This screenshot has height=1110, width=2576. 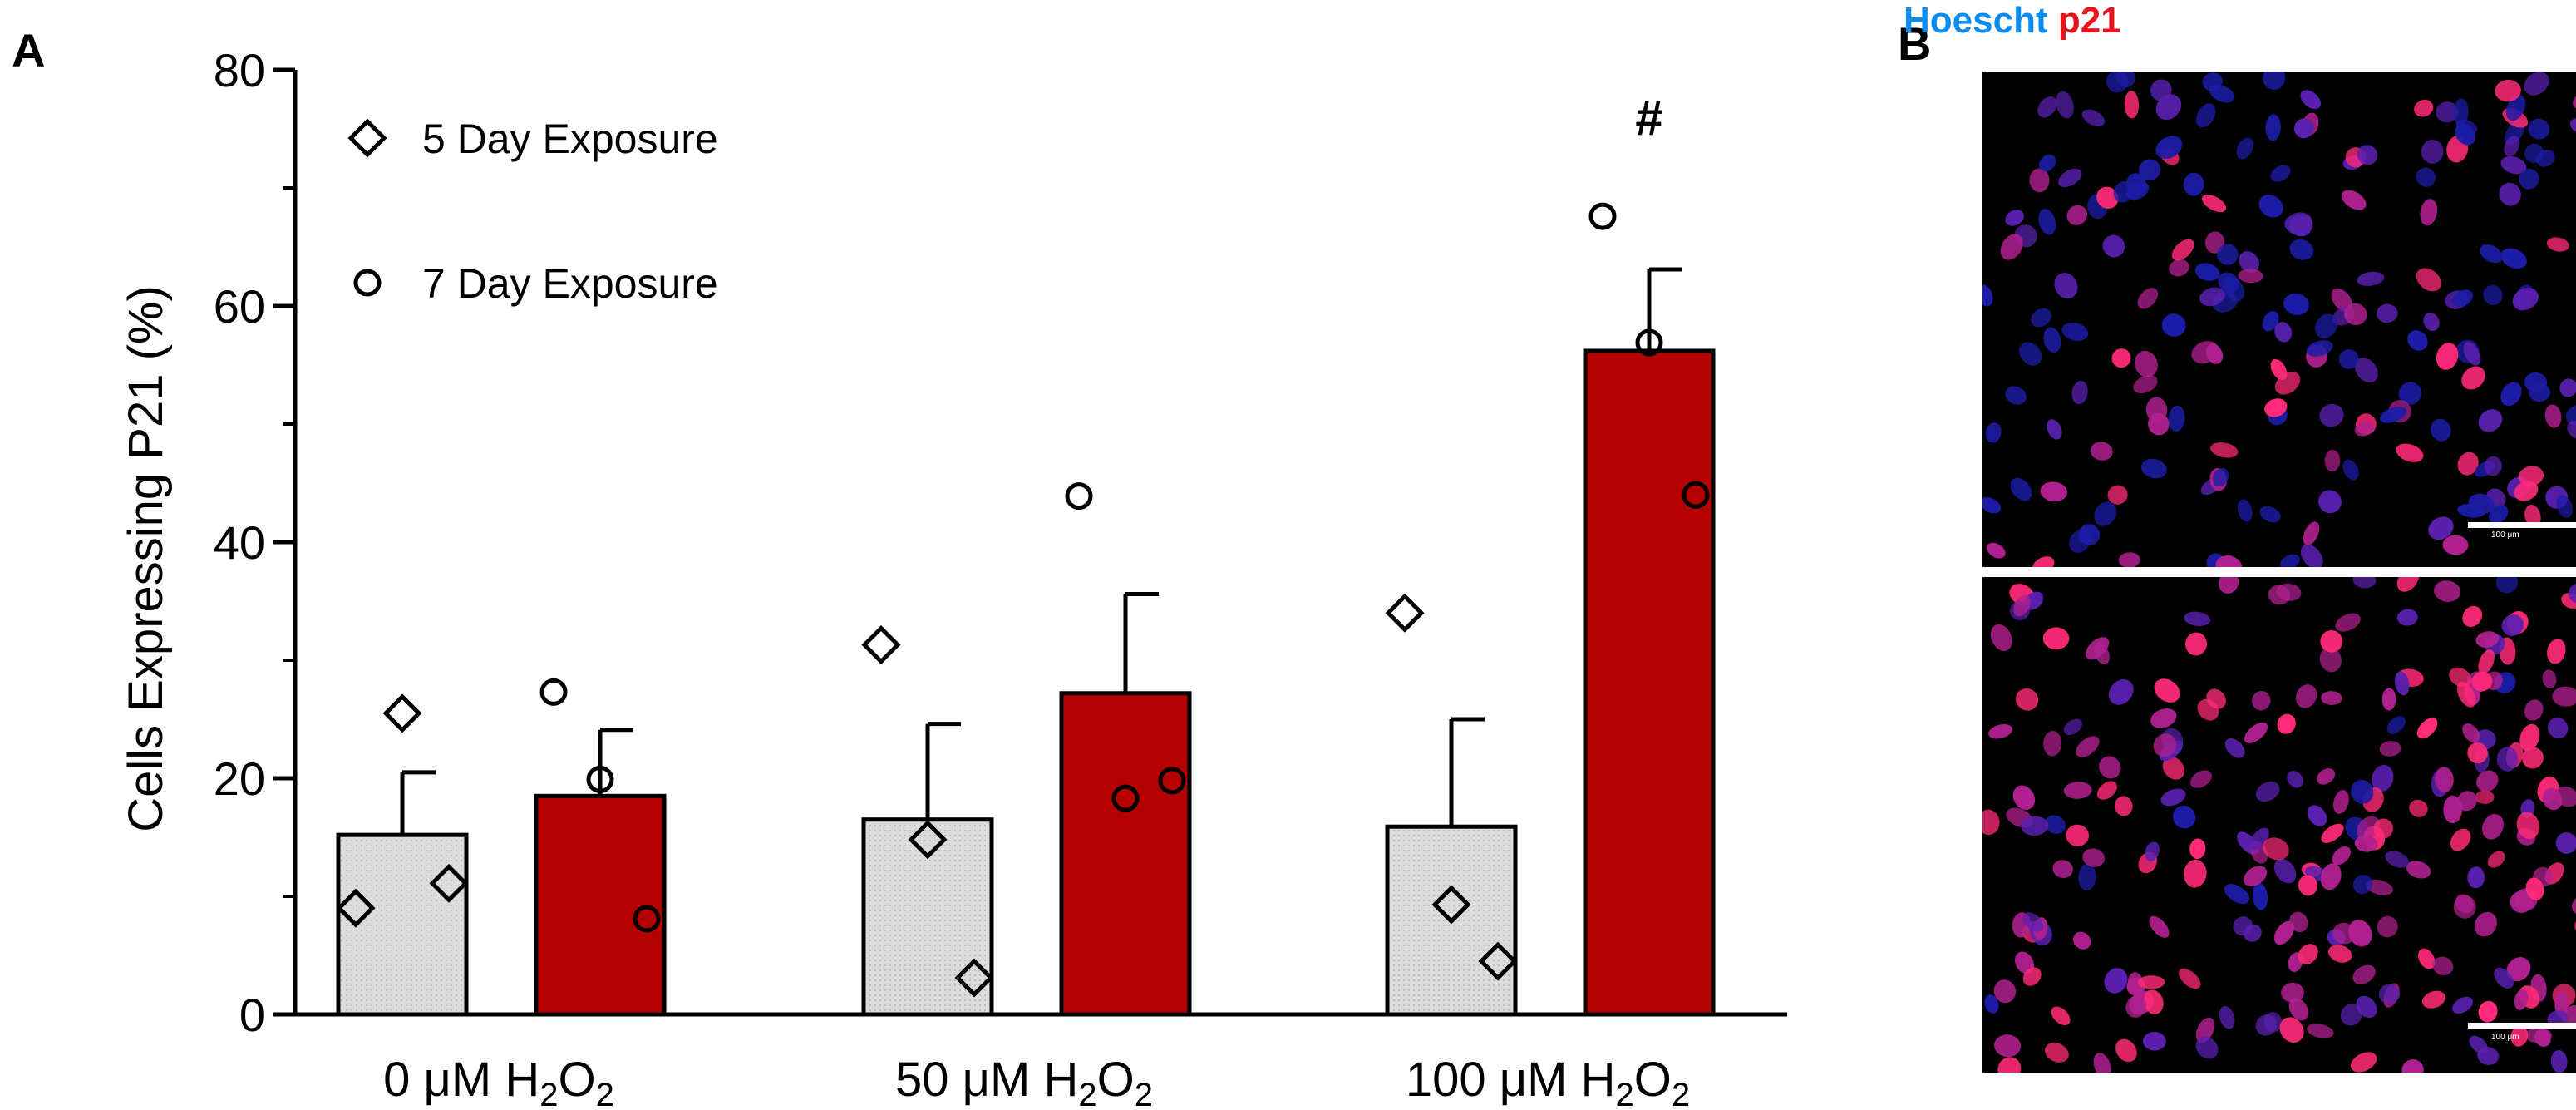 What do you see at coordinates (2279, 319) in the screenshot?
I see `micrograph-top-image` at bounding box center [2279, 319].